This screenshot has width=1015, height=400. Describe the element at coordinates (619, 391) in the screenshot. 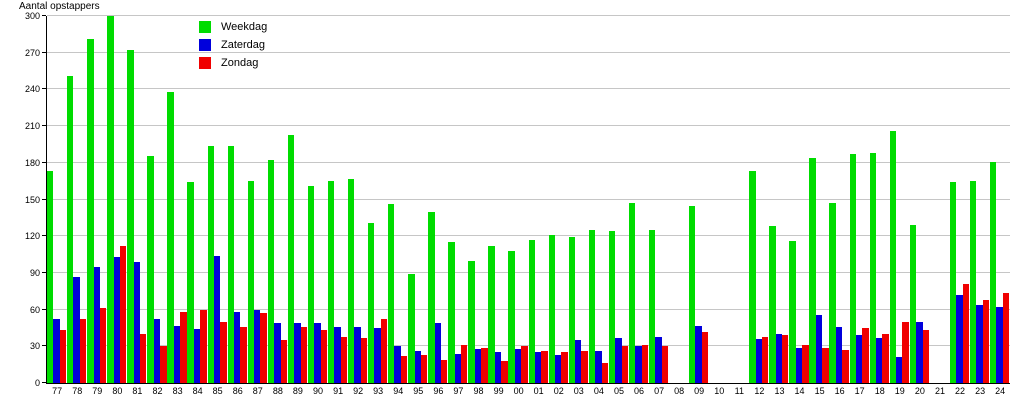

I see `x-axis-label-05: 05` at that location.